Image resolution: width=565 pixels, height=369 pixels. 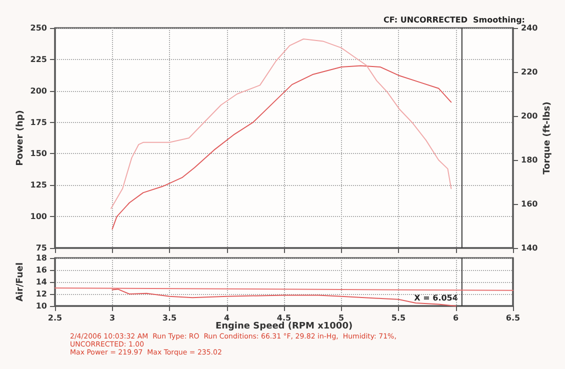 I want to click on y-tick-label: 200, so click(x=39, y=91).